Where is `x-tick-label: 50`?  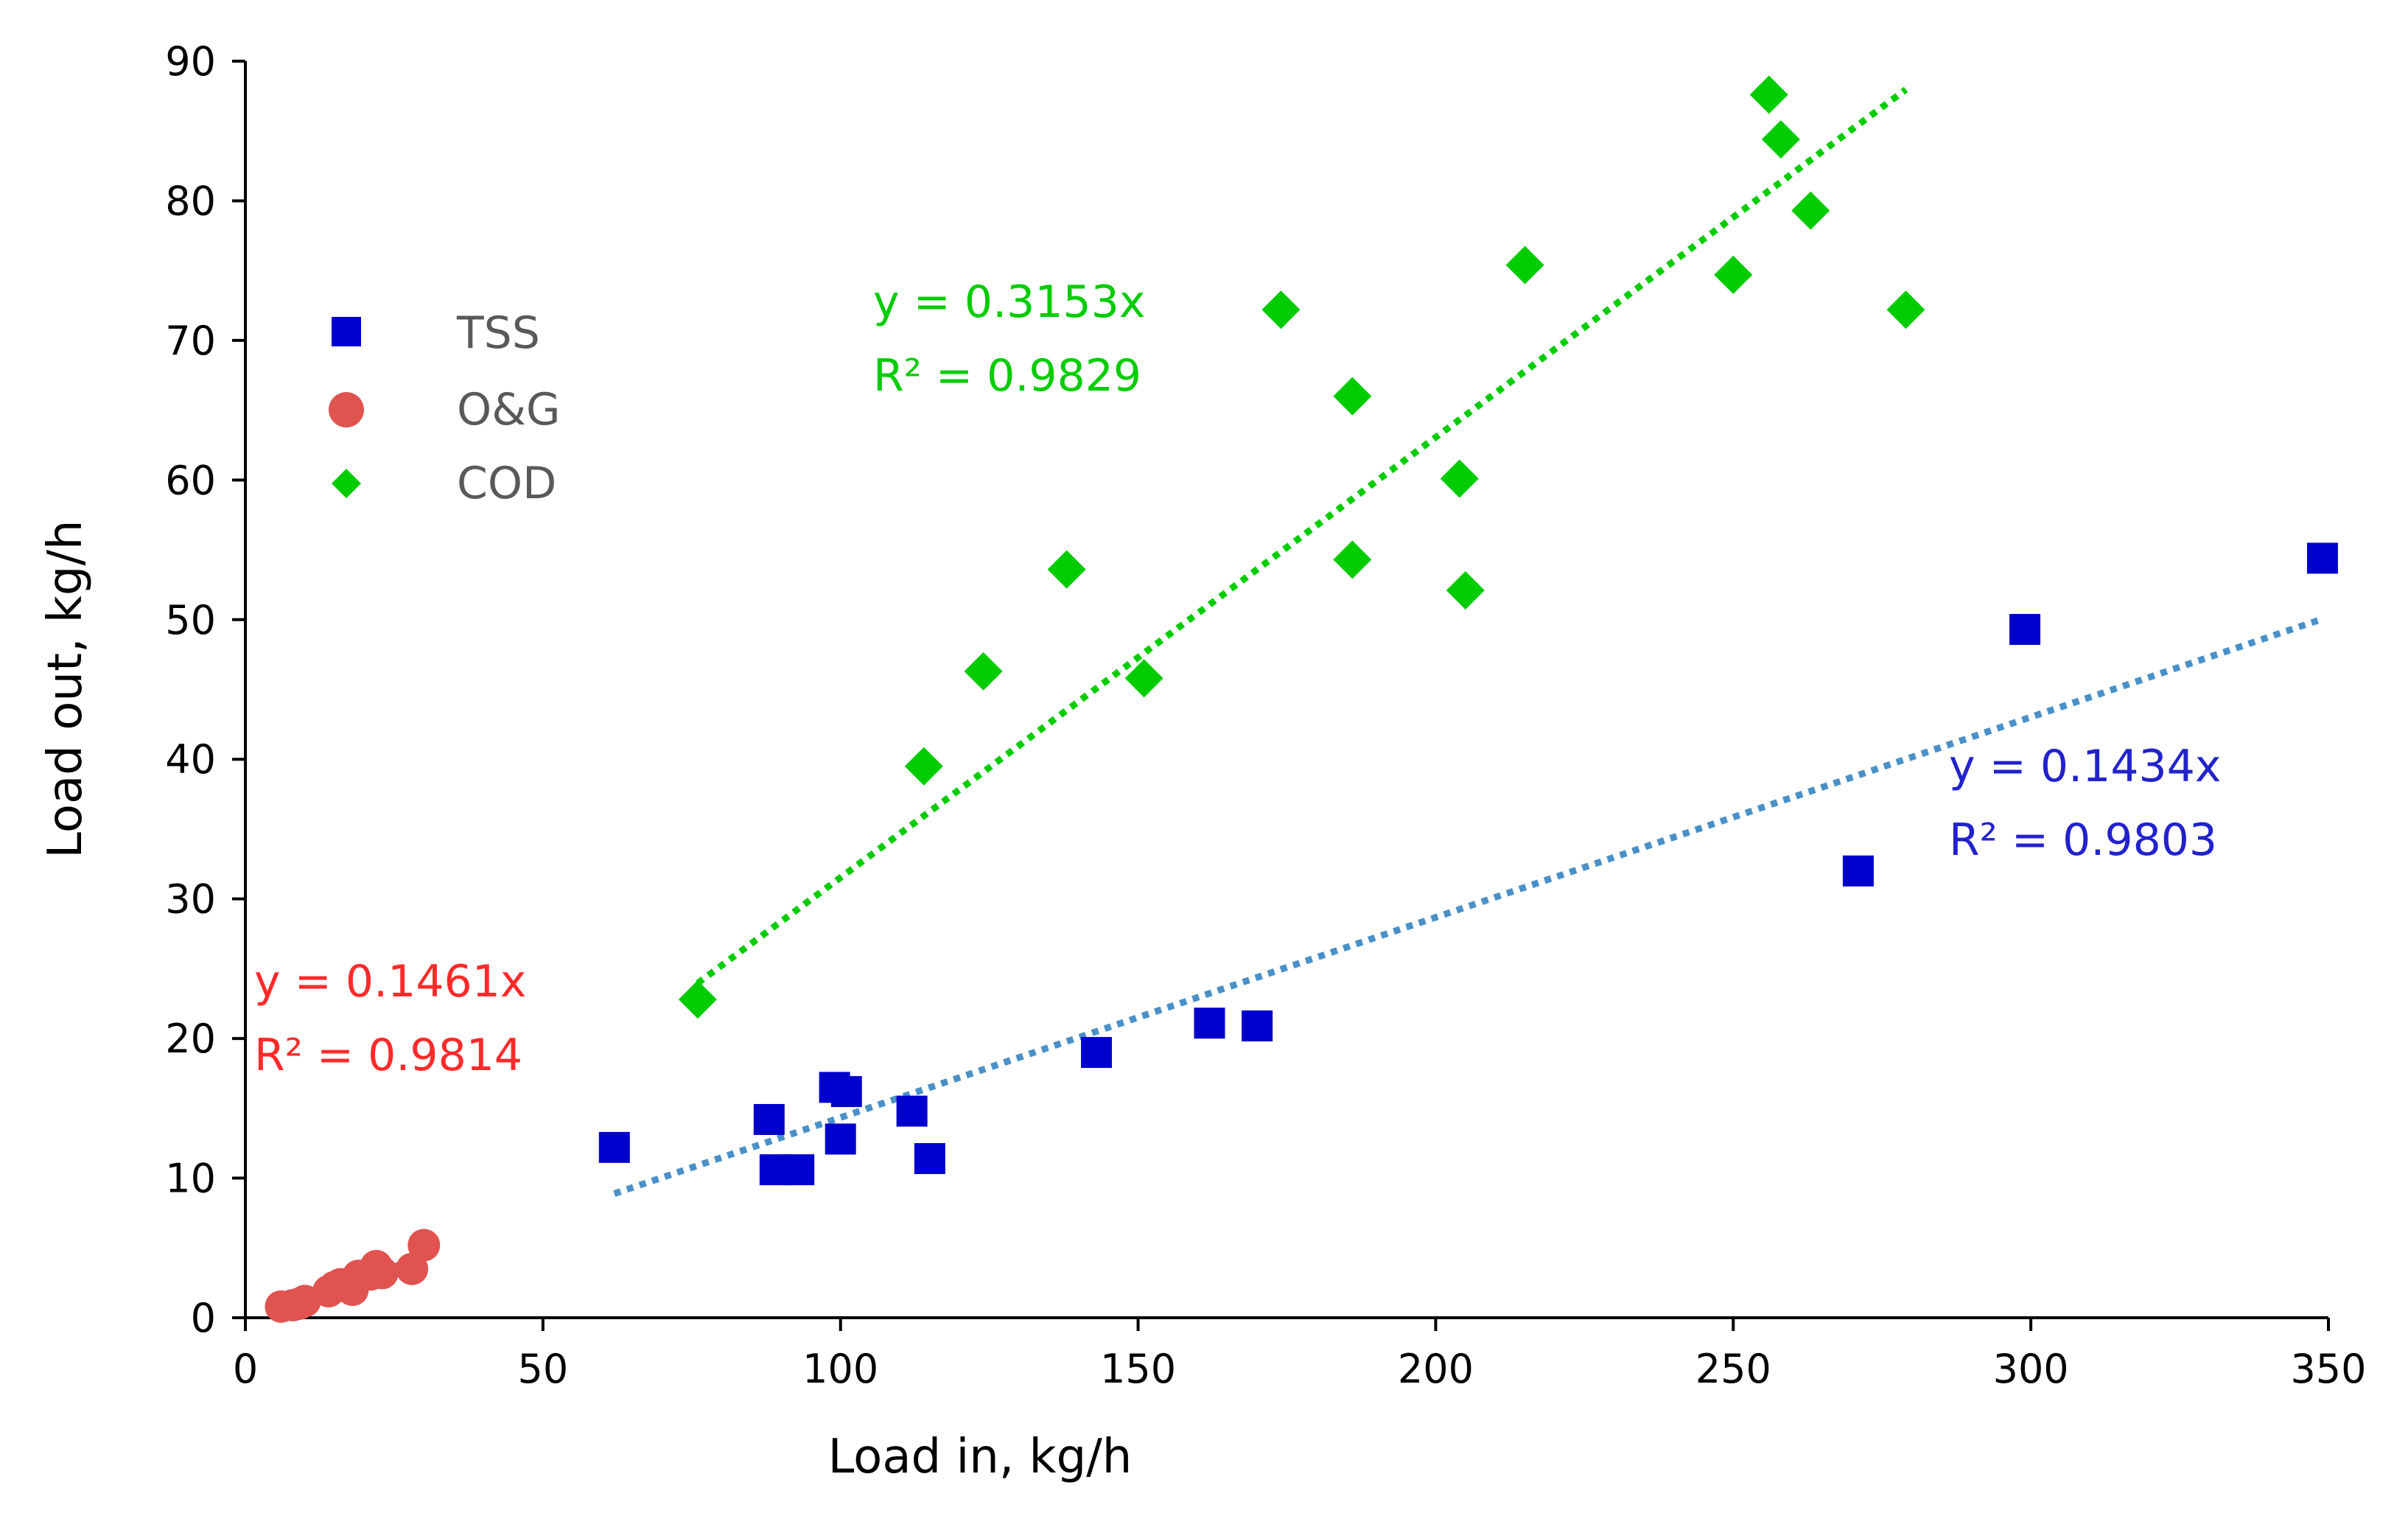
x-tick-label: 50 is located at coordinates (542, 1369).